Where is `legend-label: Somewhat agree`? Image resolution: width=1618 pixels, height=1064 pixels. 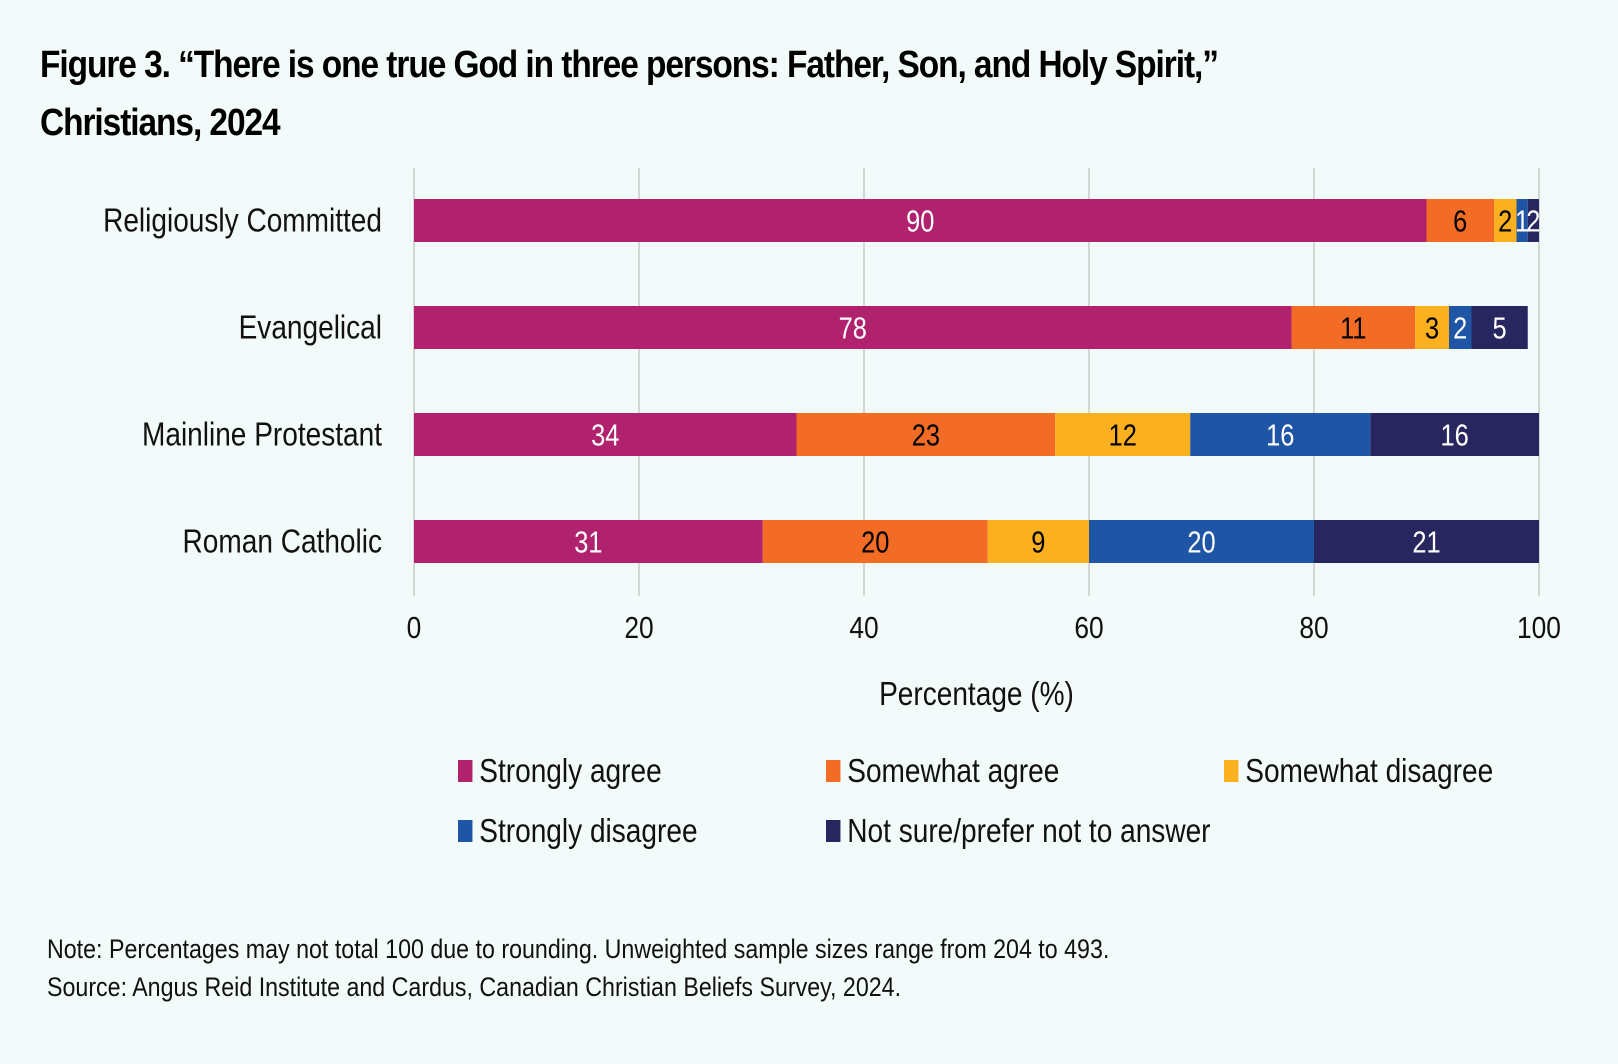 legend-label: Somewhat agree is located at coordinates (953, 770).